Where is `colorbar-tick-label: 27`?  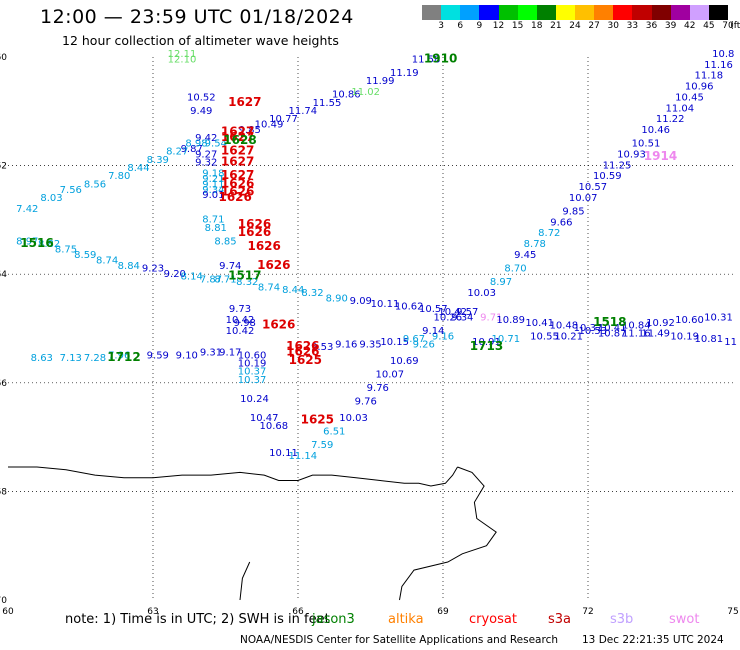
colorbar-tick-label: 27 is located at coordinates (594, 26).